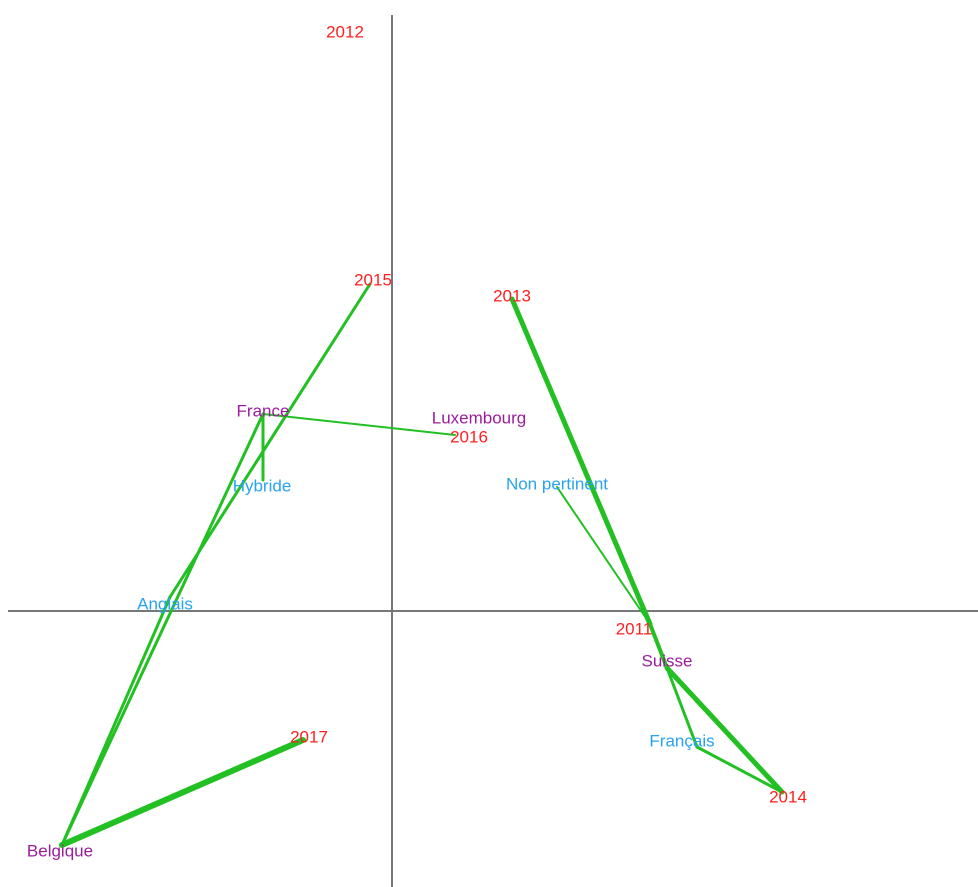 The height and width of the screenshot is (887, 978). What do you see at coordinates (557, 483) in the screenshot?
I see `node-label: Non pertinent` at bounding box center [557, 483].